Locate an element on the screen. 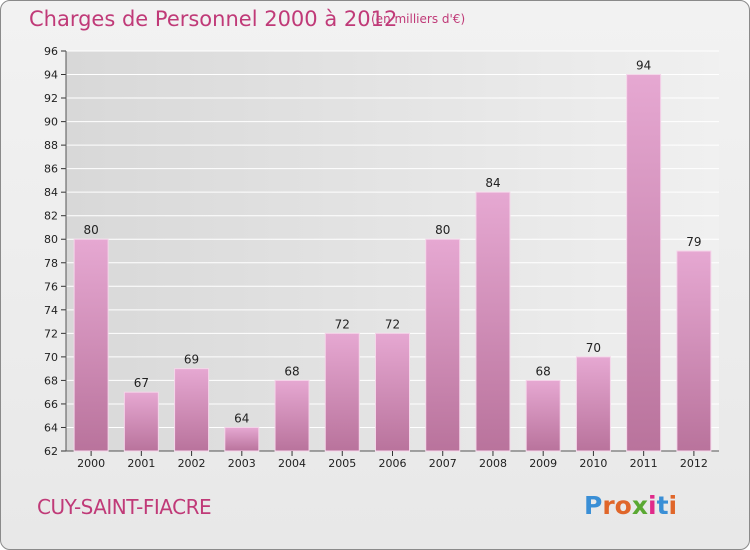 The width and height of the screenshot is (750, 550). y-tick-label: 90 is located at coordinates (51, 122).